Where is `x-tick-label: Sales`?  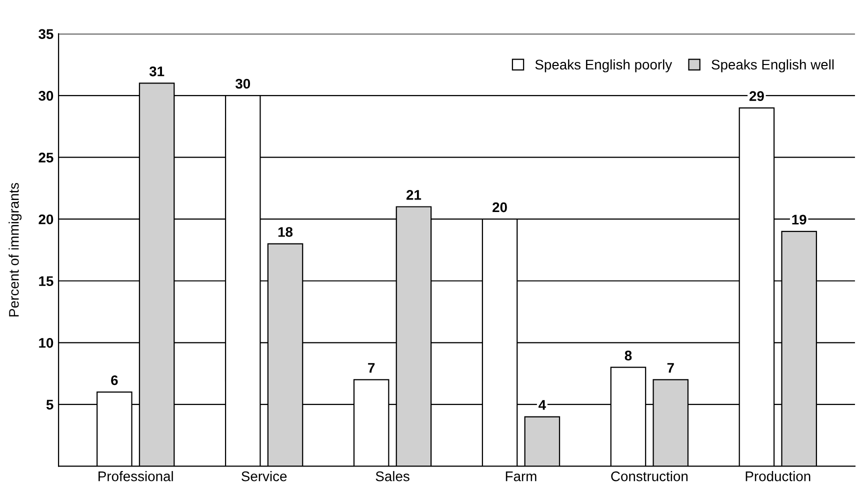
x-tick-label: Sales is located at coordinates (393, 476).